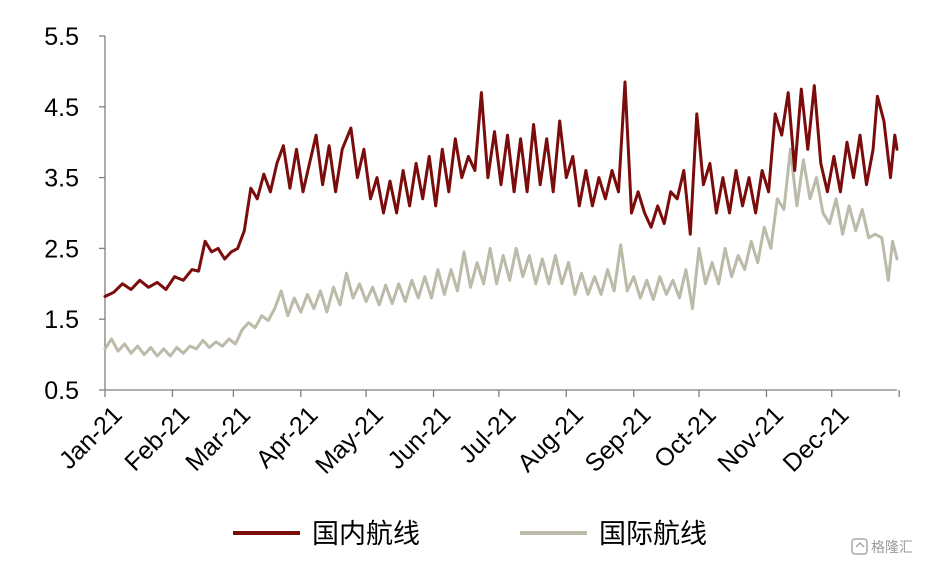 The width and height of the screenshot is (929, 565). Describe the element at coordinates (750, 439) in the screenshot. I see `x-tick-label: Nov-21` at that location.